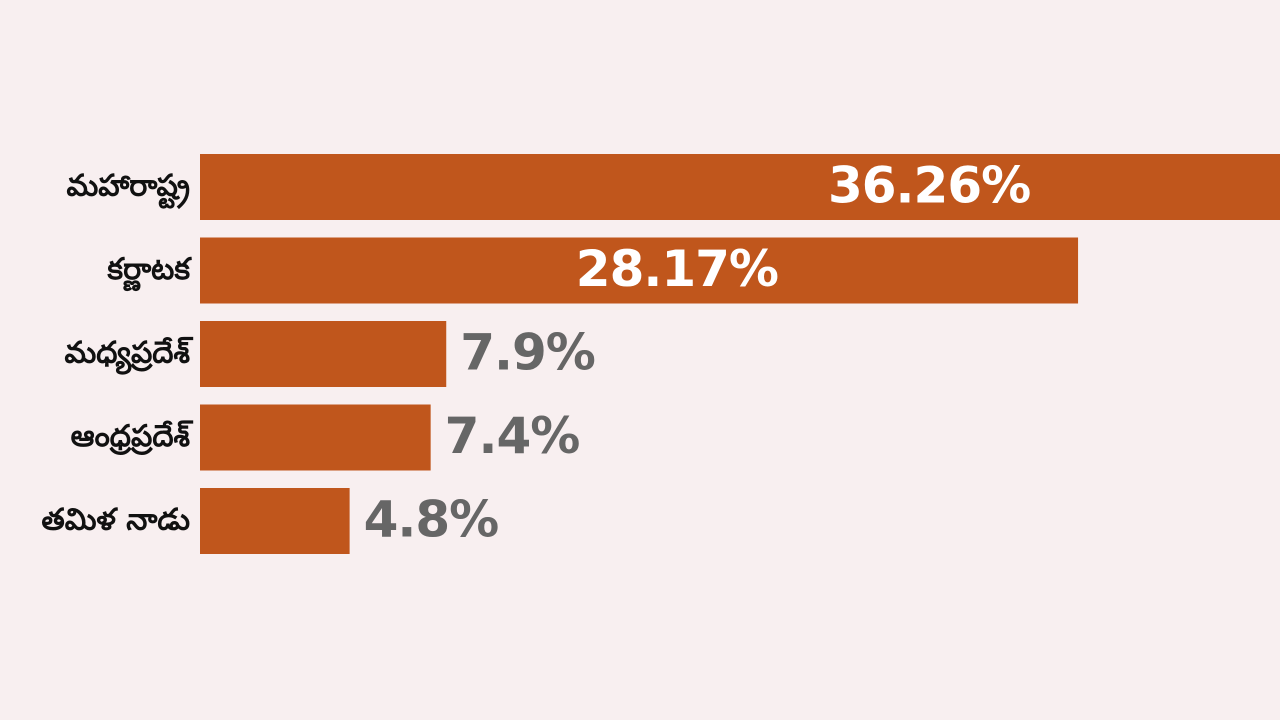  What do you see at coordinates (128, 189) in the screenshot?
I see `category-label: మహారాష్ట్ర` at bounding box center [128, 189].